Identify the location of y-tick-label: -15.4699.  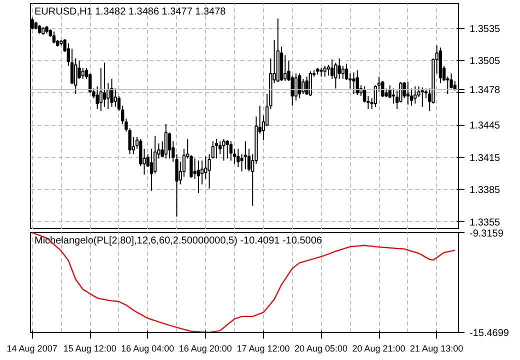
(490, 333).